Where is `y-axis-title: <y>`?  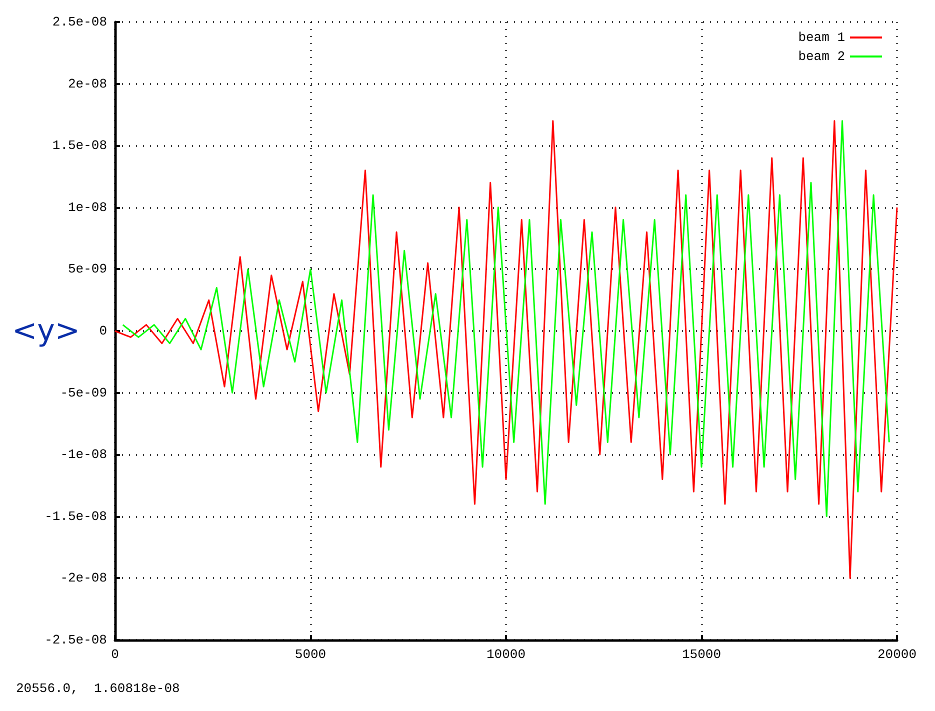 y-axis-title: <y> is located at coordinates (46, 331).